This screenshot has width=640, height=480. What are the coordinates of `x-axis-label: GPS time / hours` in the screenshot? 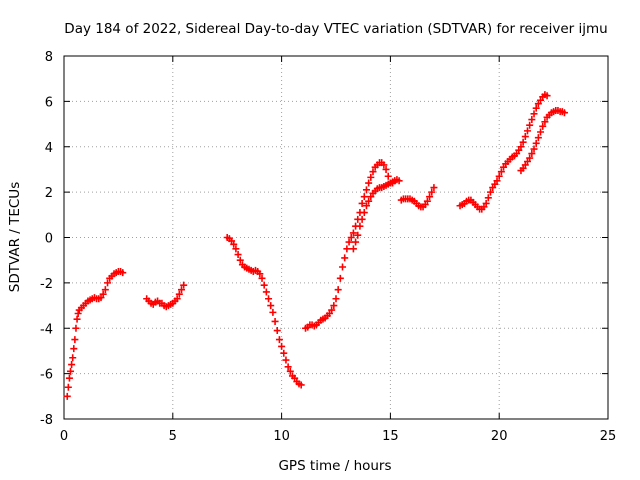 It's located at (334, 466).